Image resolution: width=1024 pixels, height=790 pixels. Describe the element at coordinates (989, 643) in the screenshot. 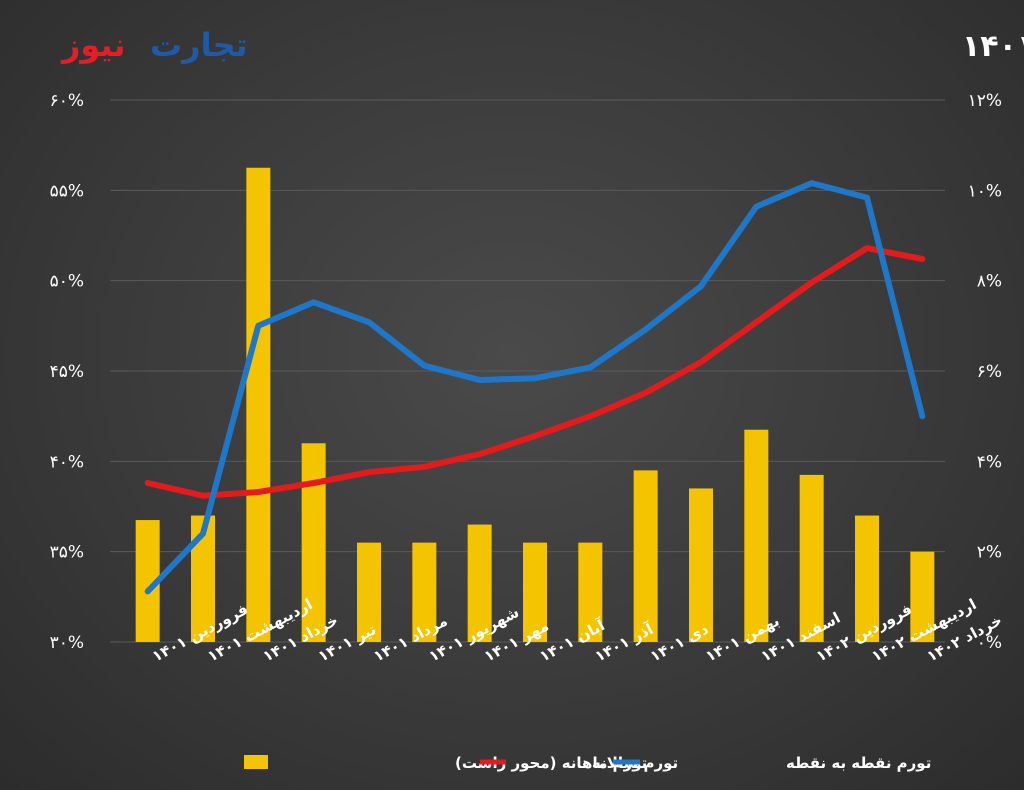

I see `right-axis-tick-label: ۰%` at that location.